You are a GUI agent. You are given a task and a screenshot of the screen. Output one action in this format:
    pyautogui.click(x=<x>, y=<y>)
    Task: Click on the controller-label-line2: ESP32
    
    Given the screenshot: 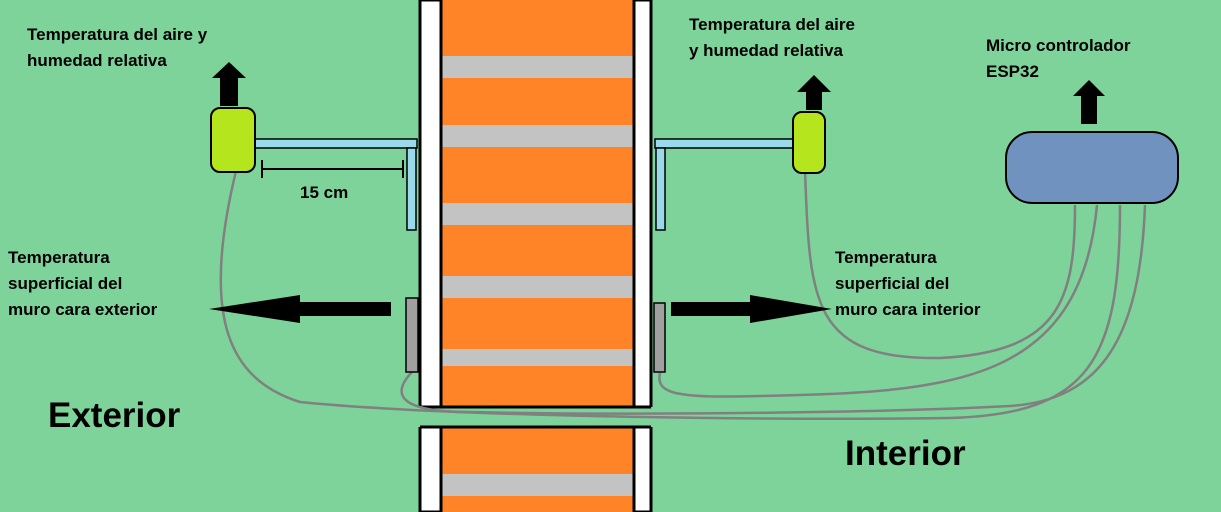 What is the action you would take?
    pyautogui.click(x=1012, y=71)
    